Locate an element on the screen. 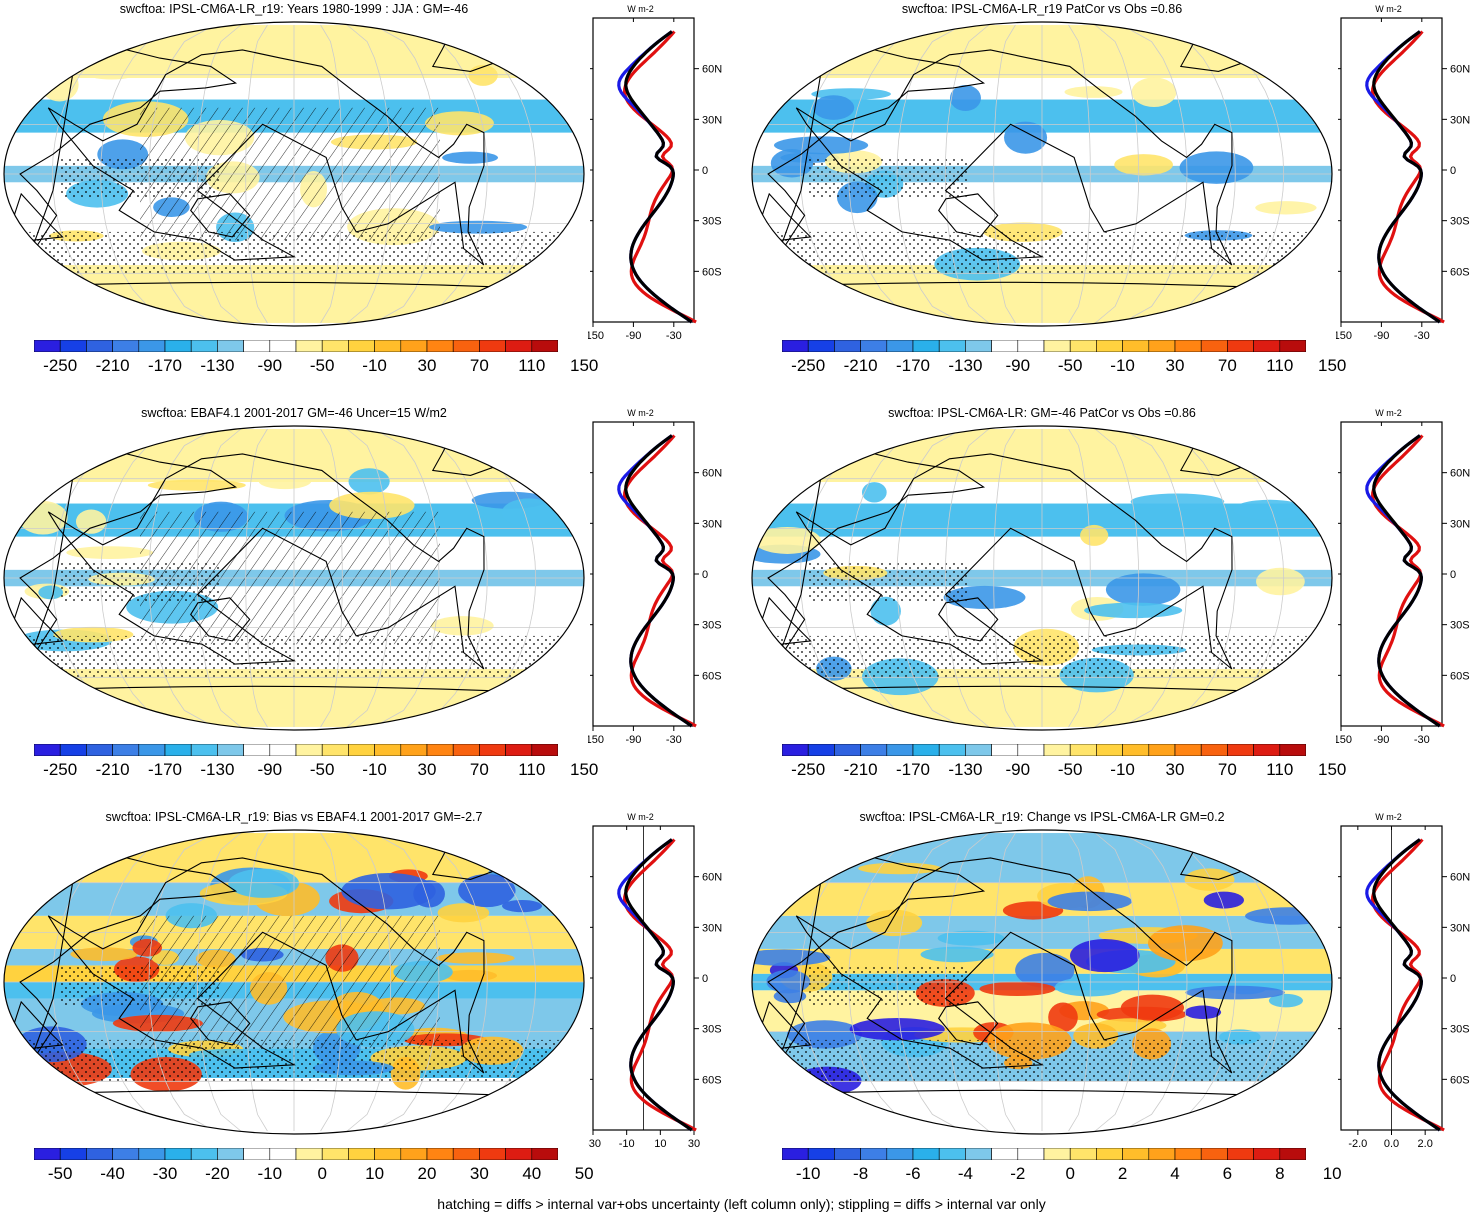 The width and height of the screenshot is (1483, 1215). profile-value-tick: 2.0 is located at coordinates (1425, 1143).